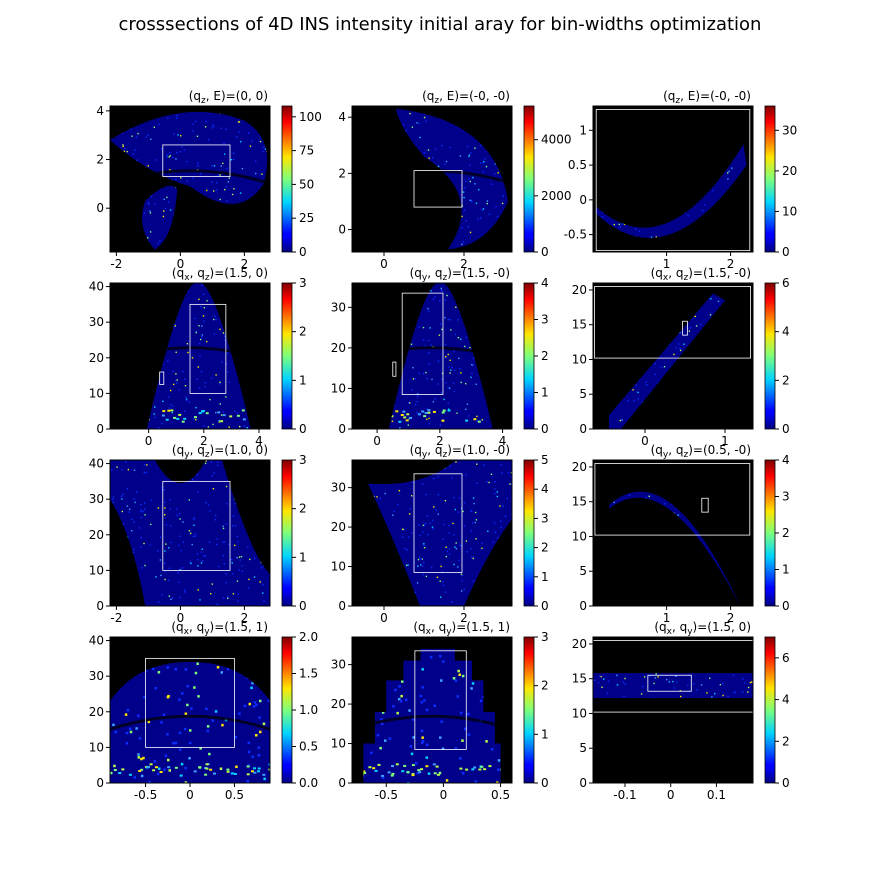  What do you see at coordinates (789, 211) in the screenshot?
I see `colorbar-tick-label: 10` at bounding box center [789, 211].